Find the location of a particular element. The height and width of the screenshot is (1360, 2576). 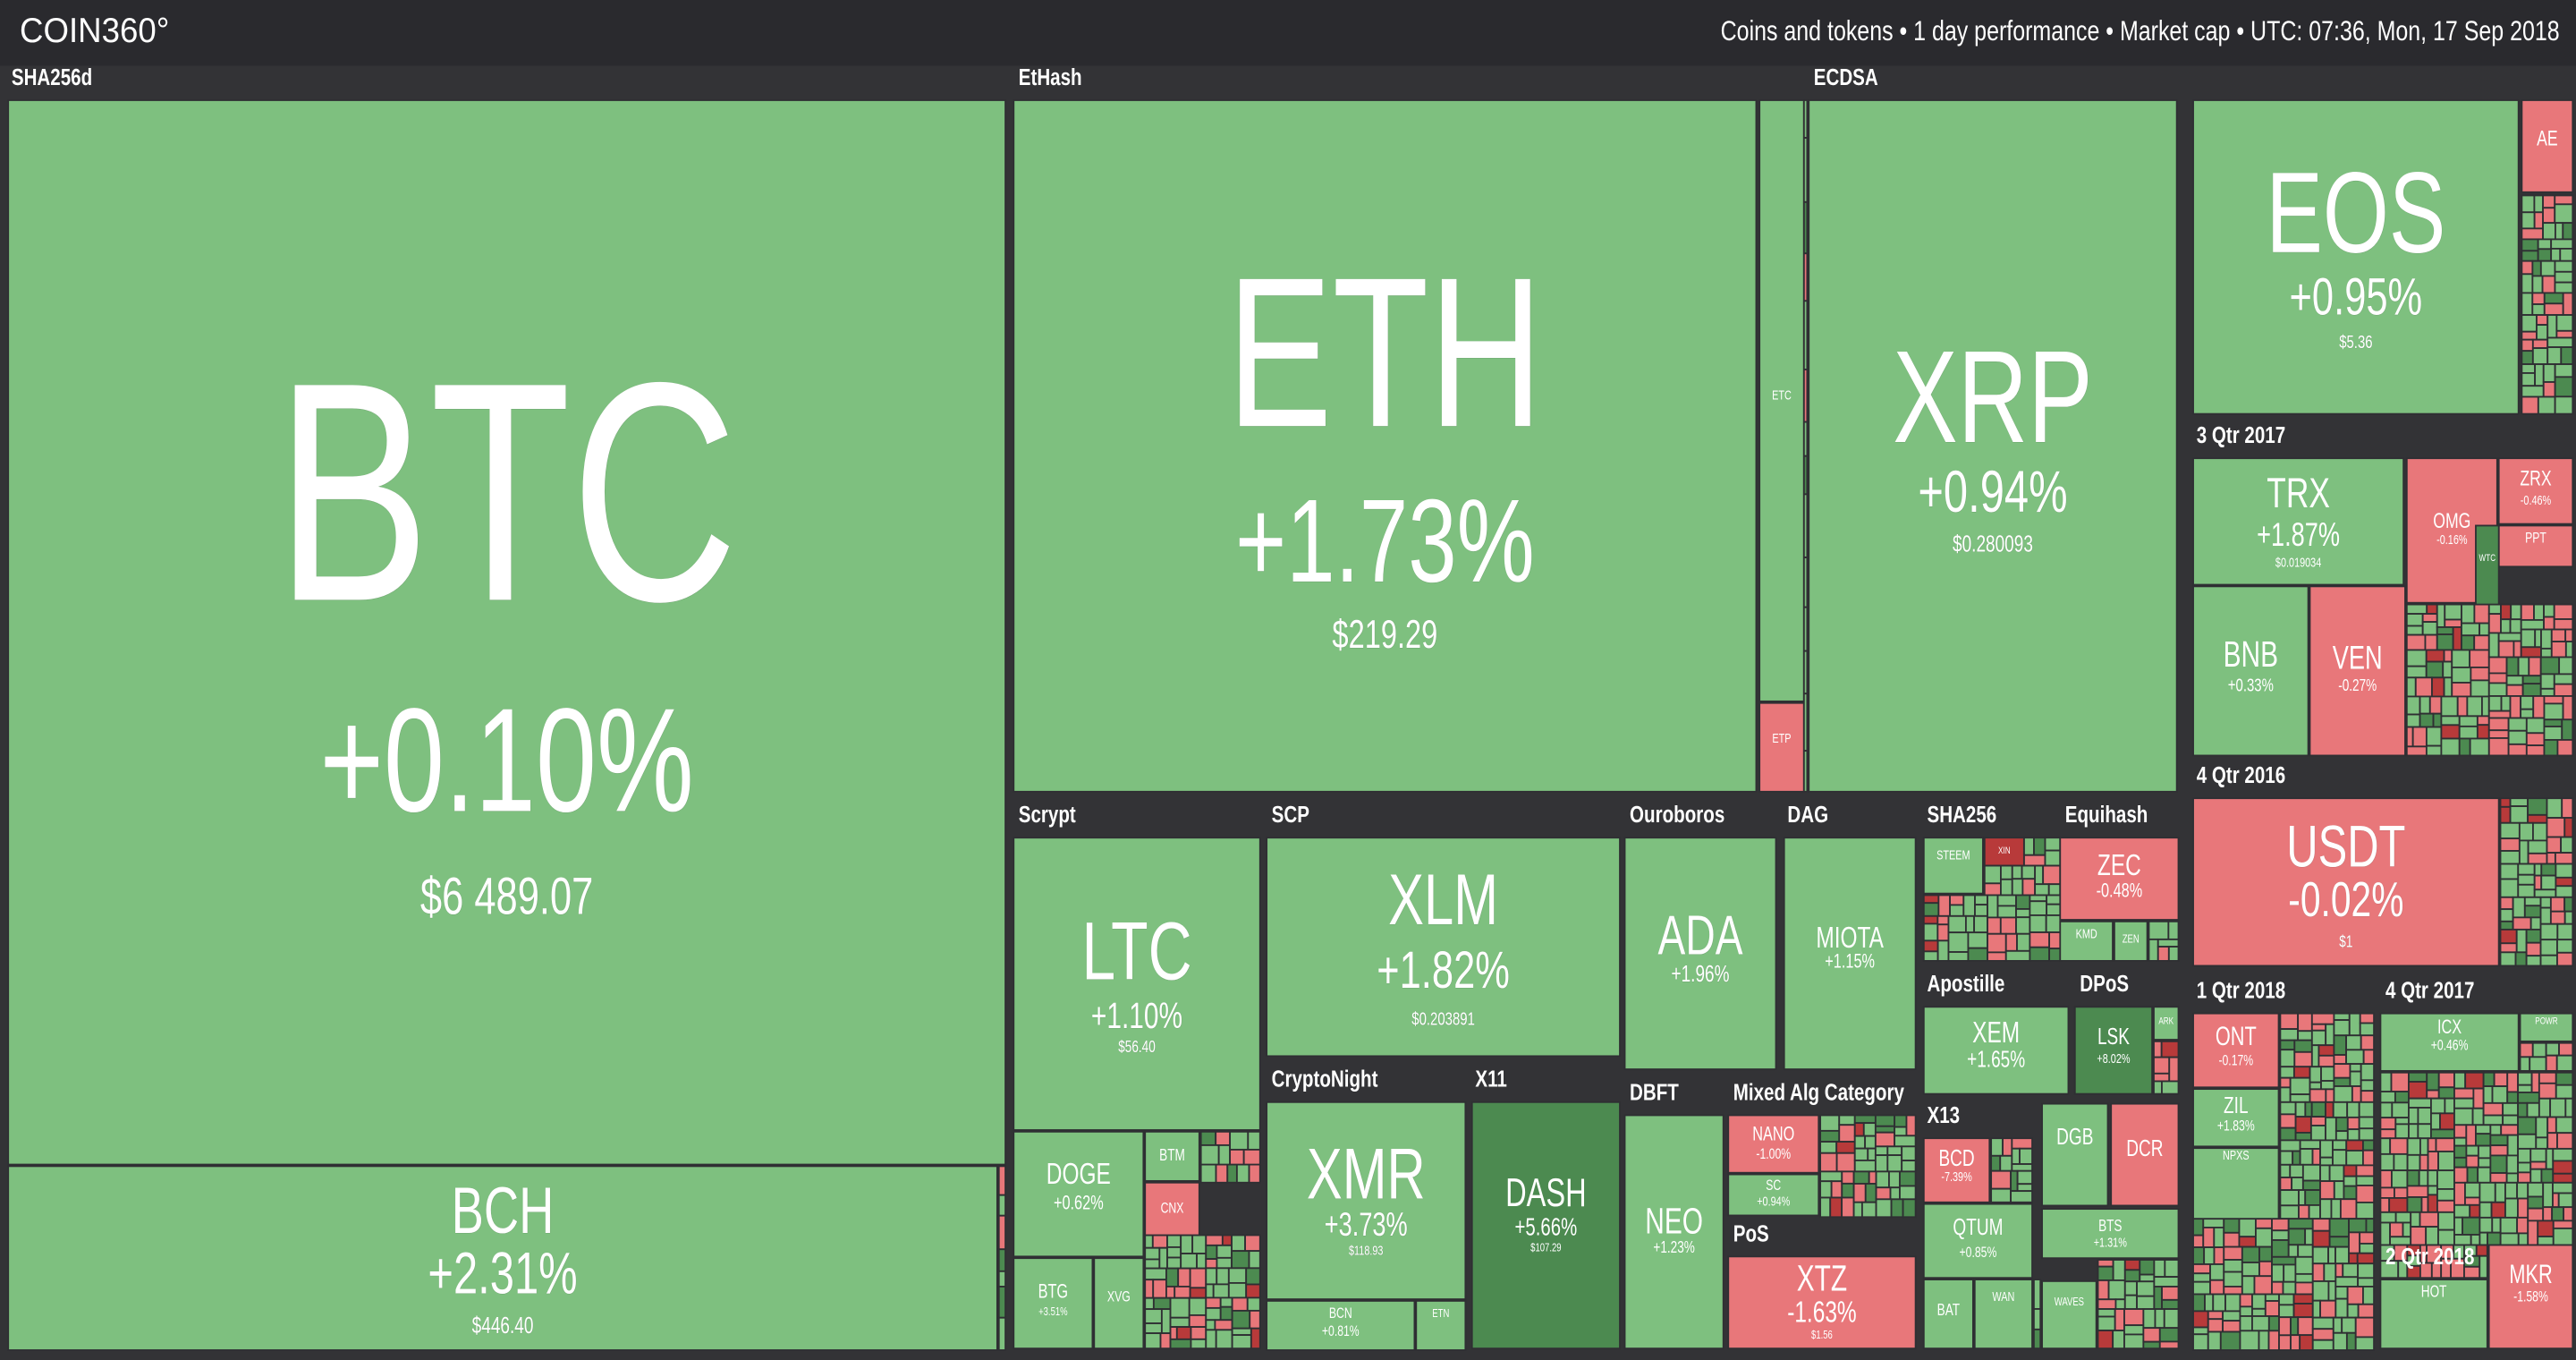

coin-tile: WTC is located at coordinates (2487, 565).